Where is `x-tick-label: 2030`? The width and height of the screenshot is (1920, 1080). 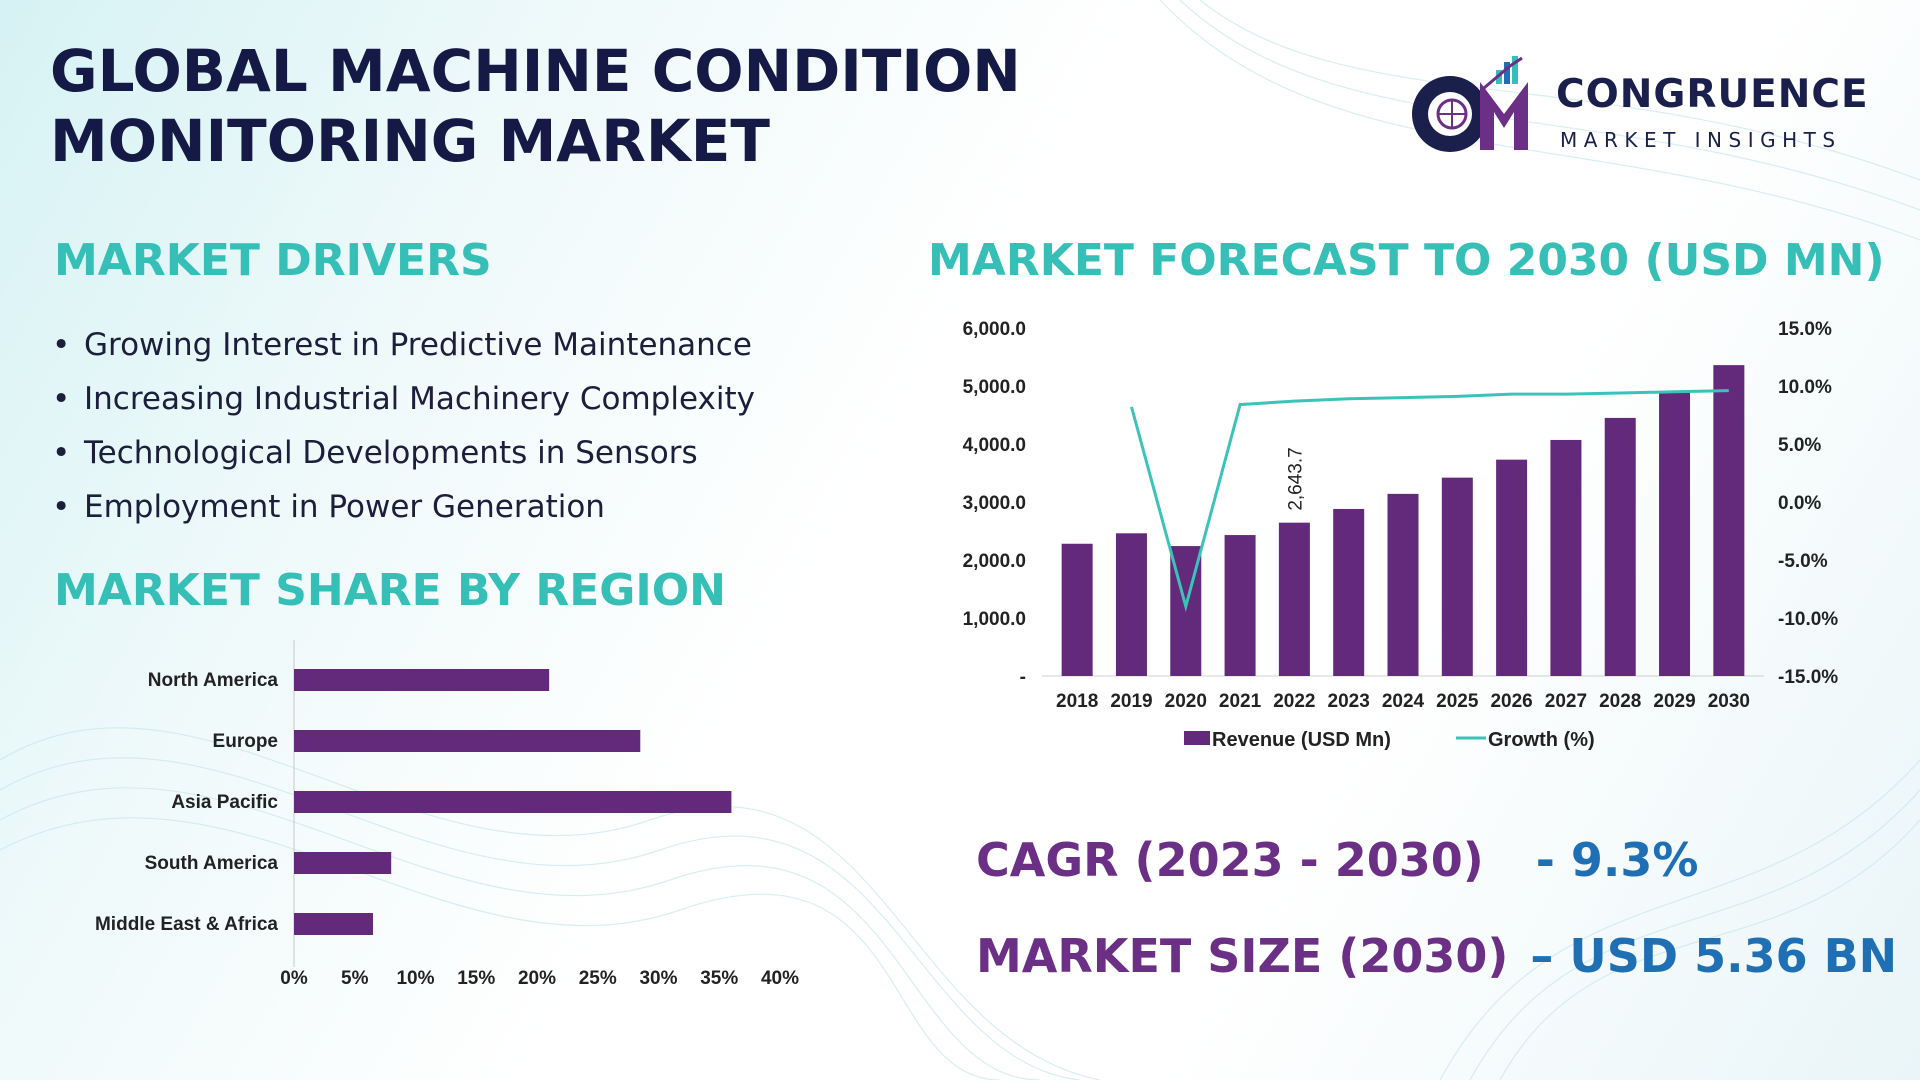
x-tick-label: 2030 is located at coordinates (1729, 701).